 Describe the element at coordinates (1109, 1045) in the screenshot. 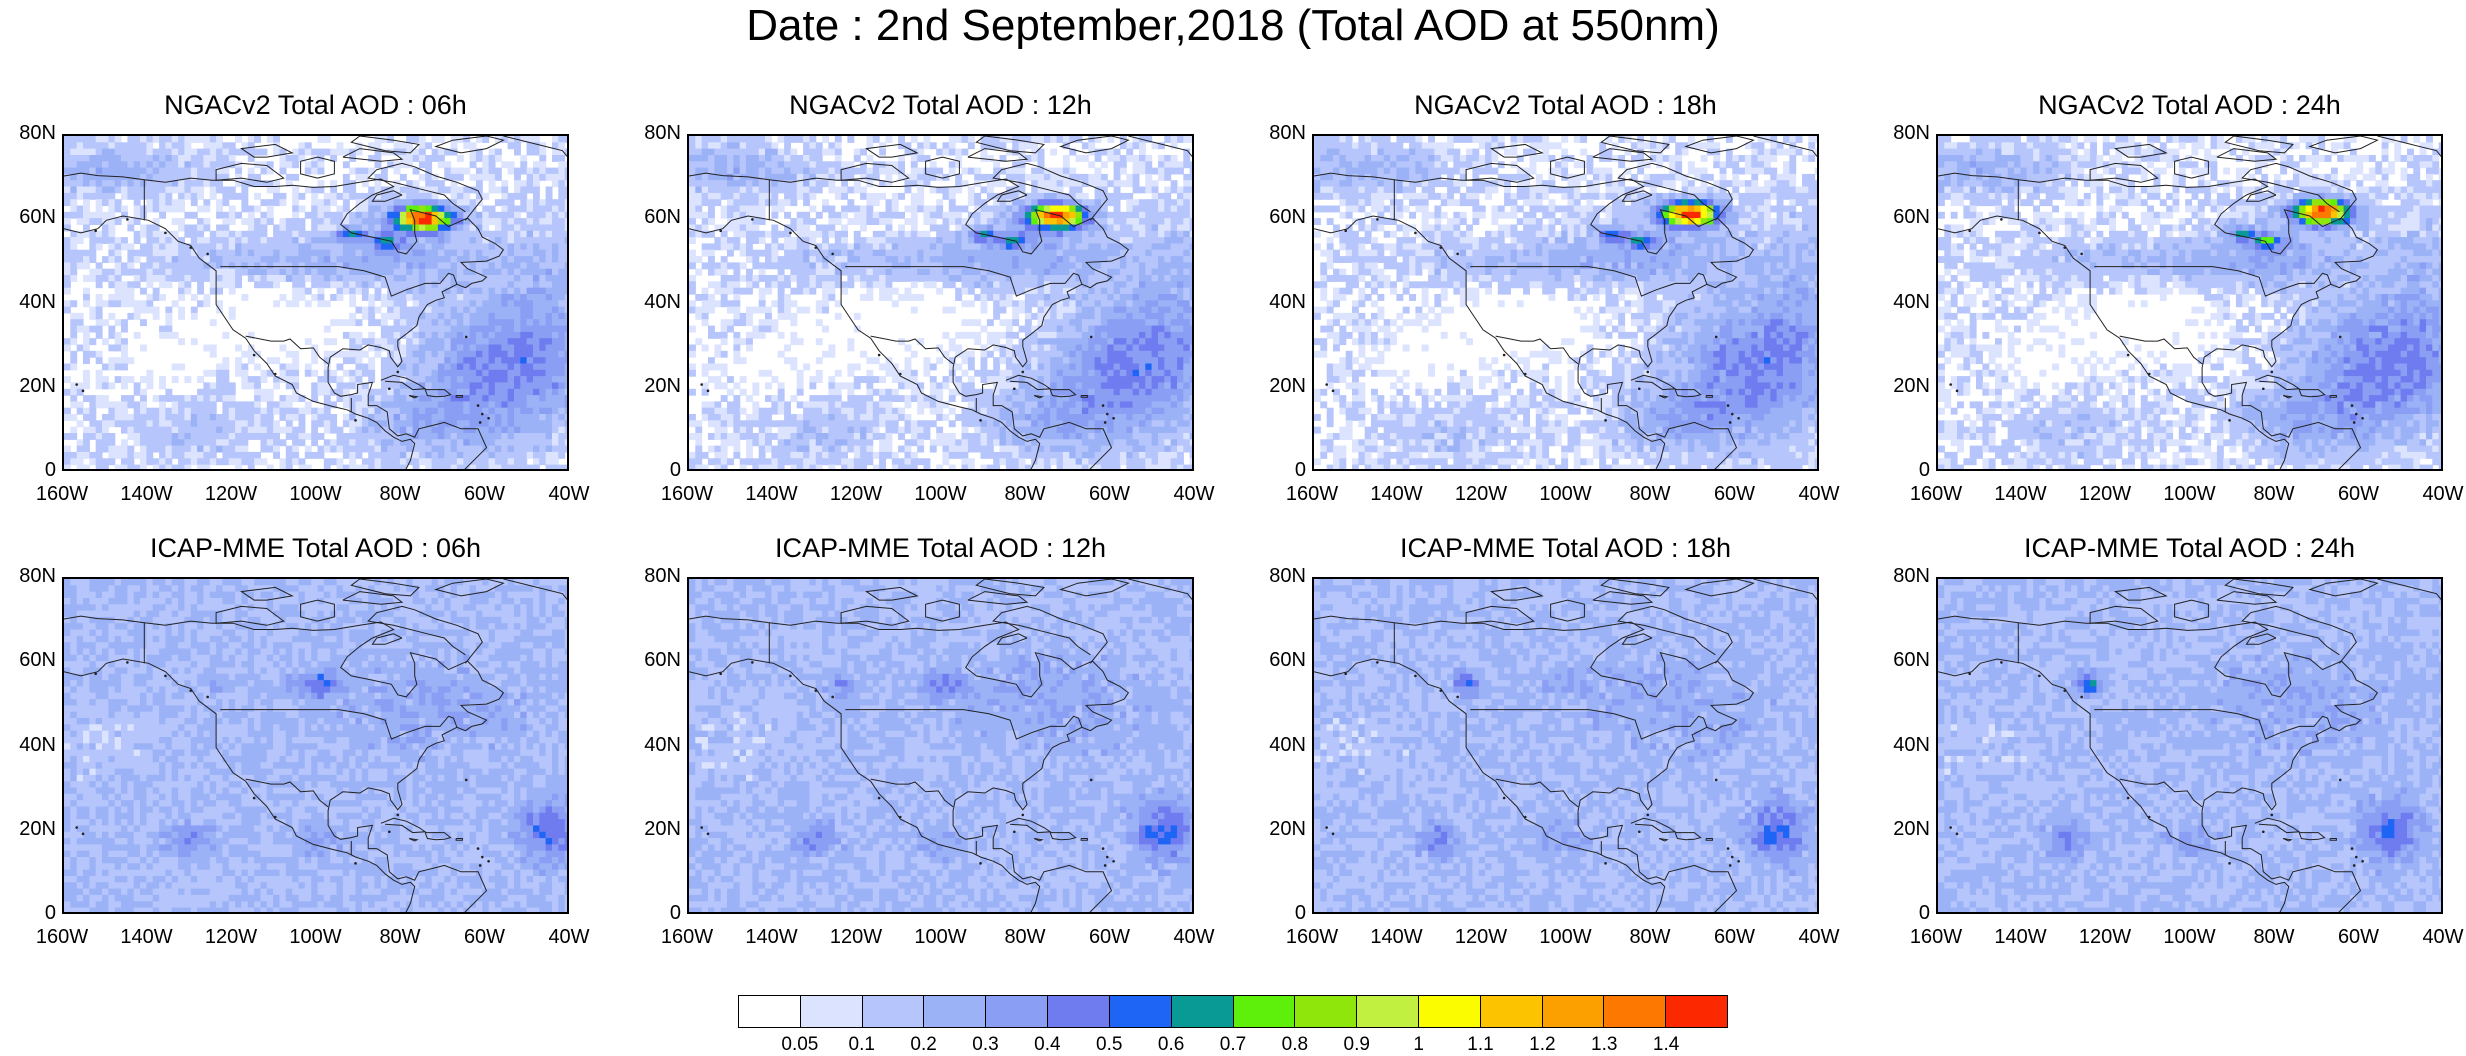

I see `colorbar-level-label: 0.5` at that location.